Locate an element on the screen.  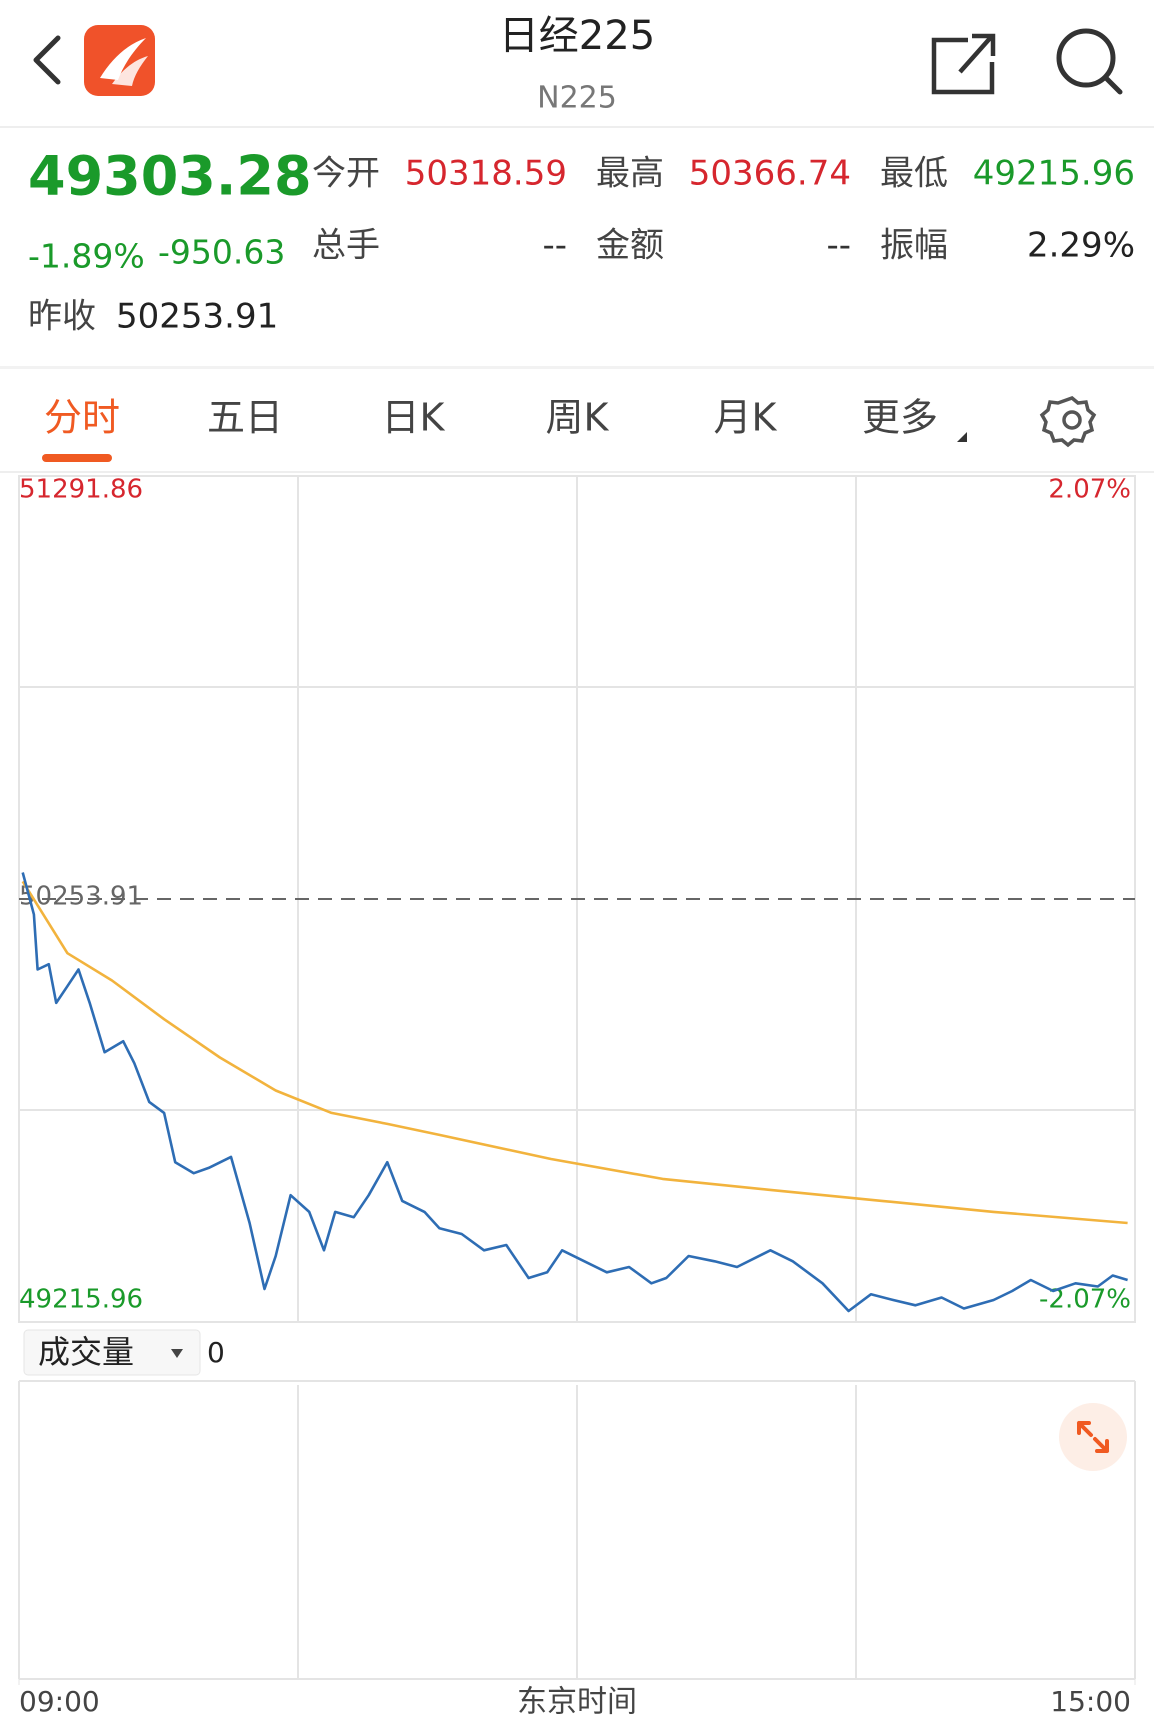
change-pct: -1.89% is located at coordinates (86, 256).